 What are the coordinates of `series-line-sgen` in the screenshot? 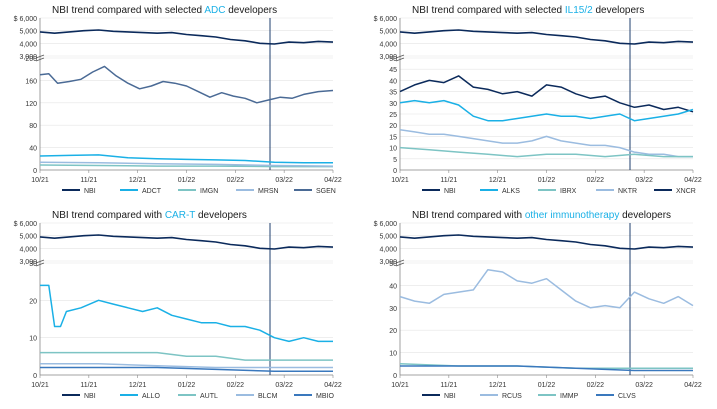 It's located at (186, 84).